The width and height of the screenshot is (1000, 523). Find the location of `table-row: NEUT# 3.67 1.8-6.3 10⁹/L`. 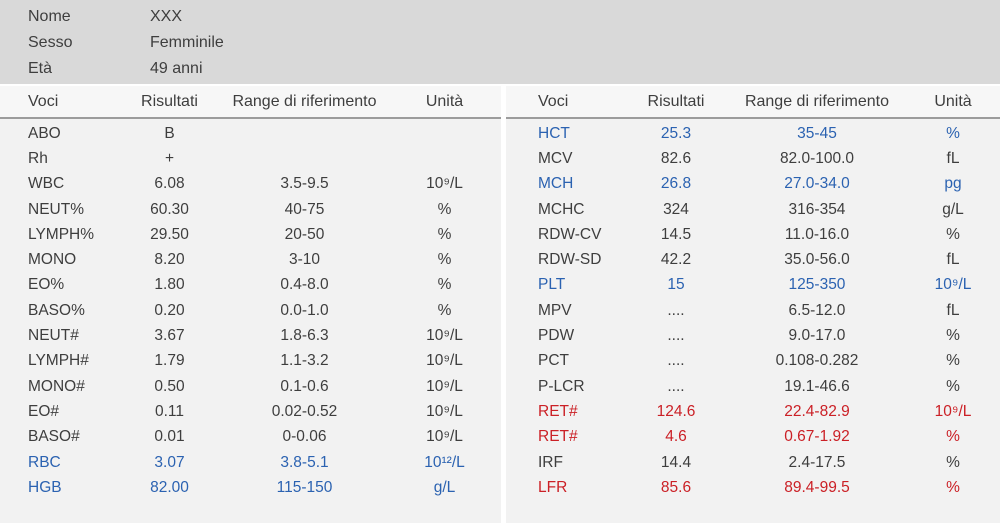

table-row: NEUT# 3.67 1.8-6.3 10⁹/L is located at coordinates (250, 335).